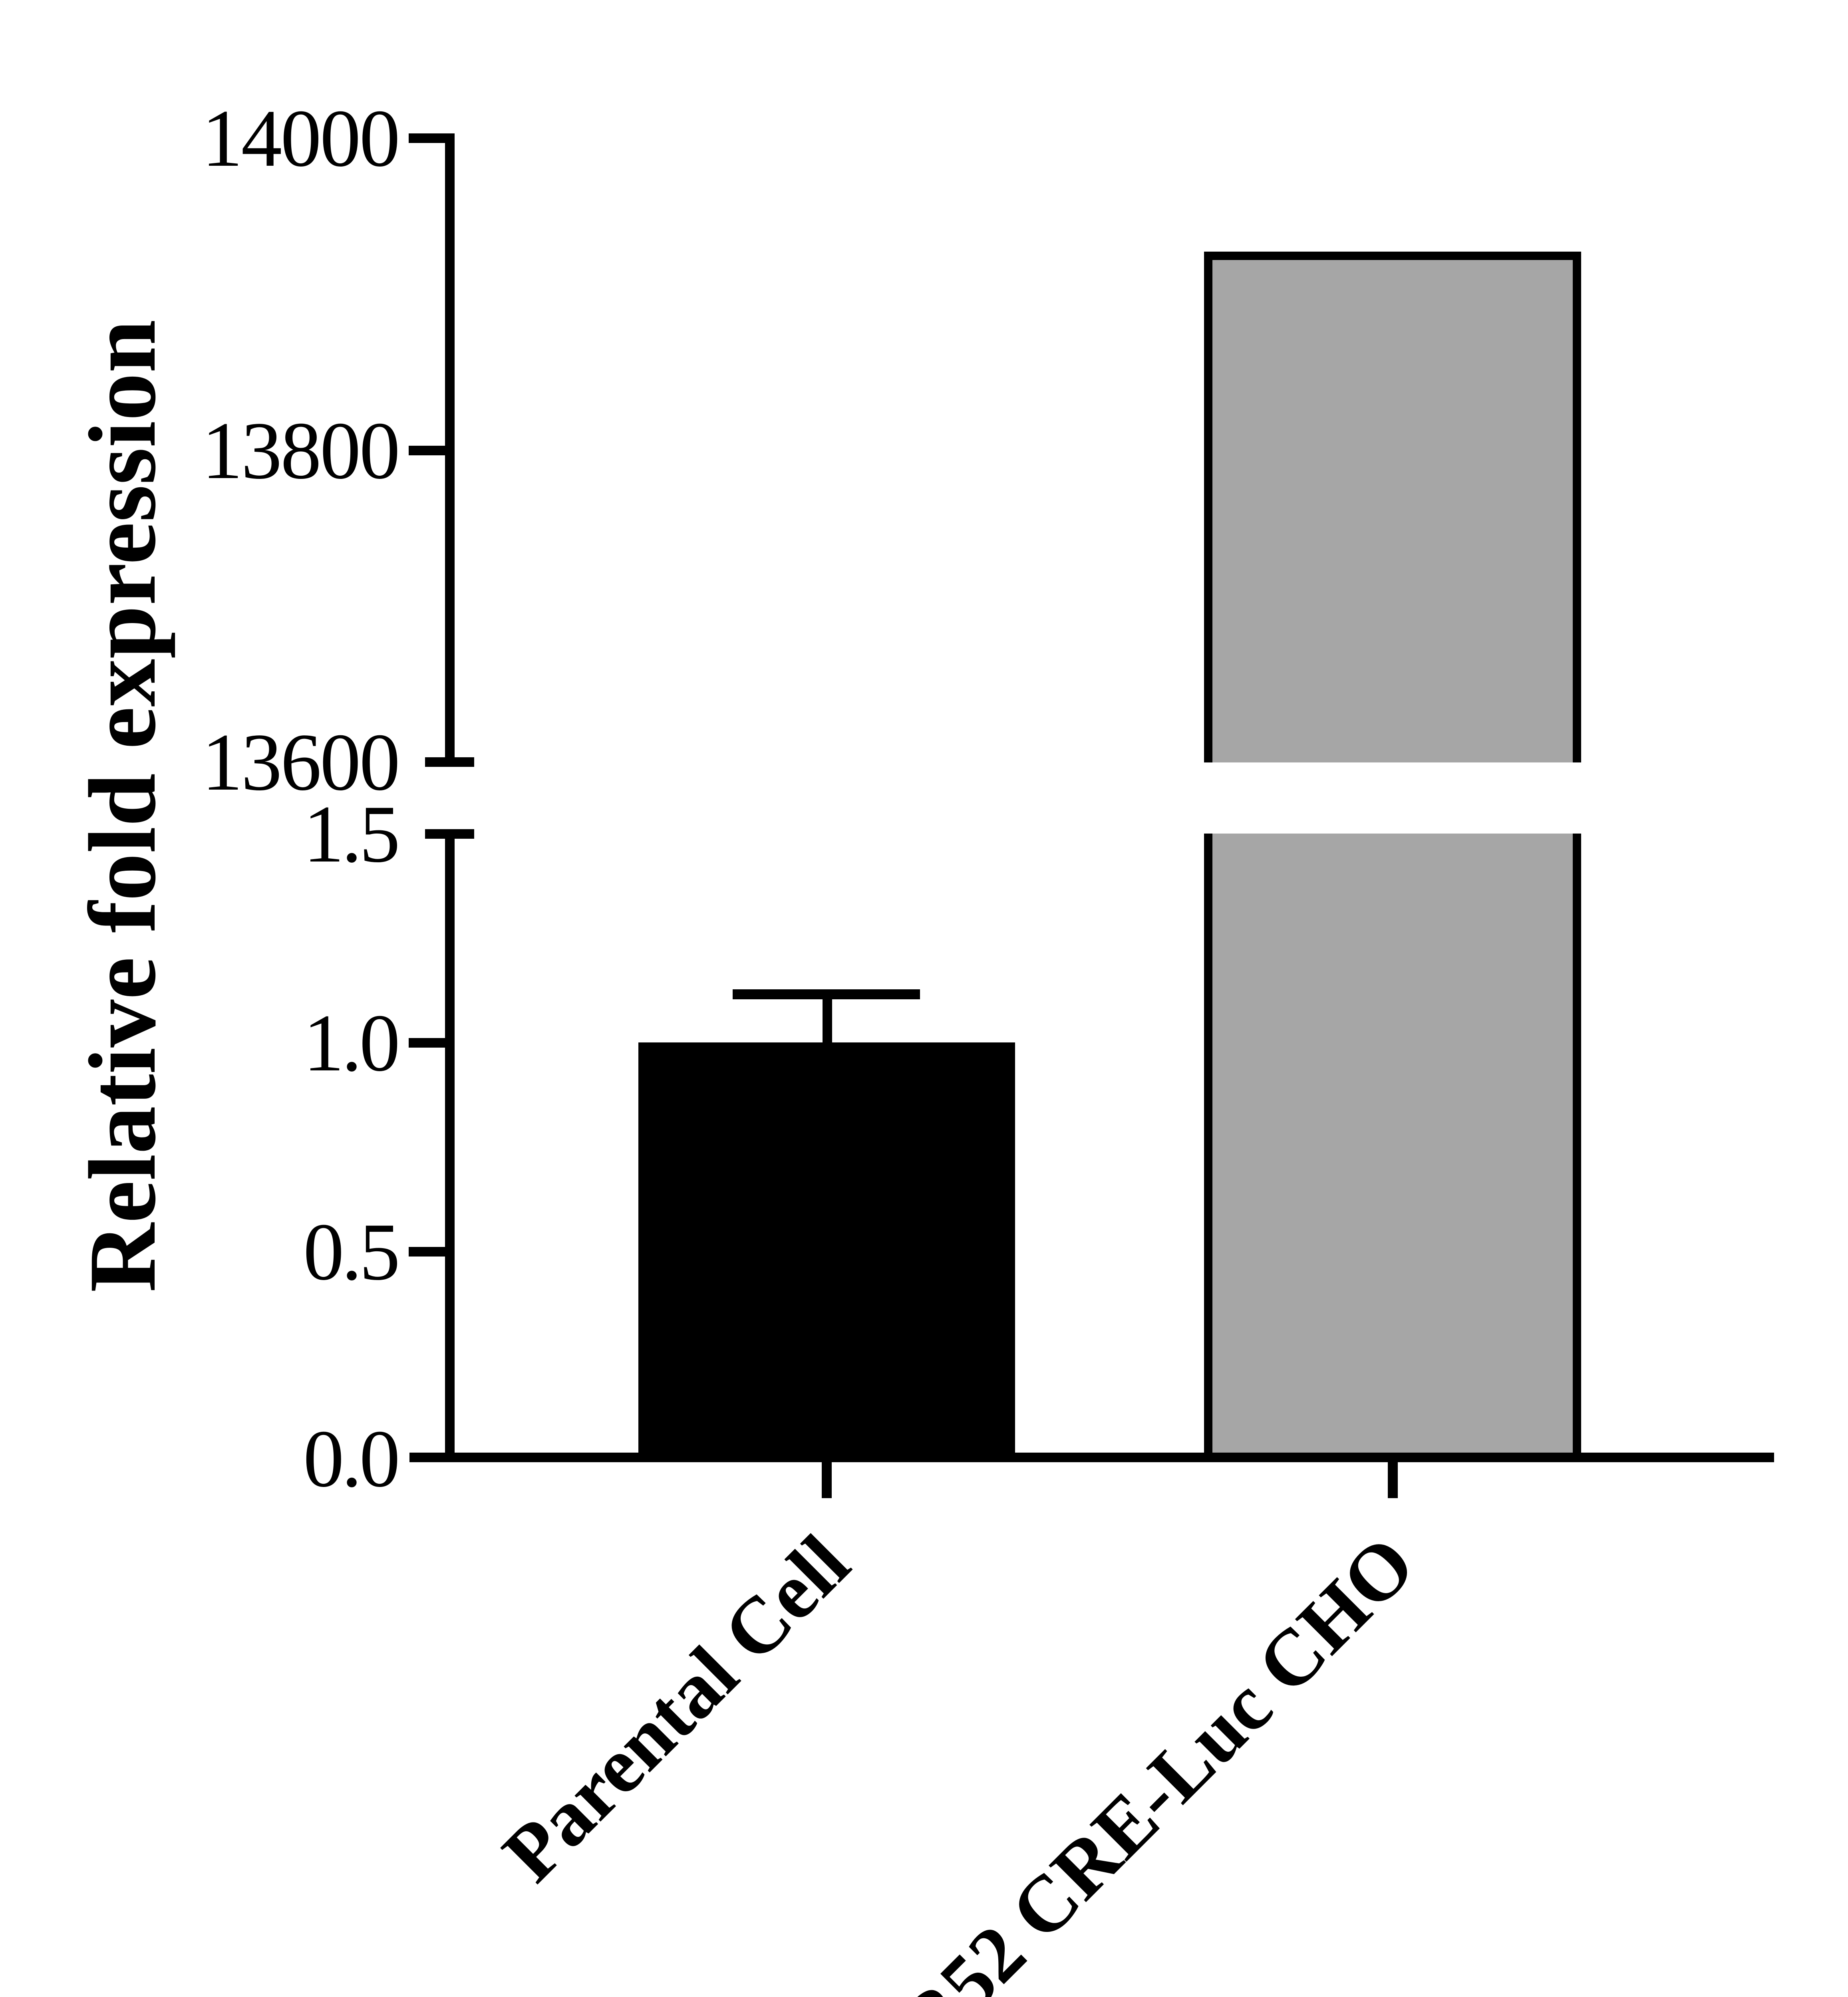  What do you see at coordinates (351, 1043) in the screenshot?
I see `svg-text: 1.0` at bounding box center [351, 1043].